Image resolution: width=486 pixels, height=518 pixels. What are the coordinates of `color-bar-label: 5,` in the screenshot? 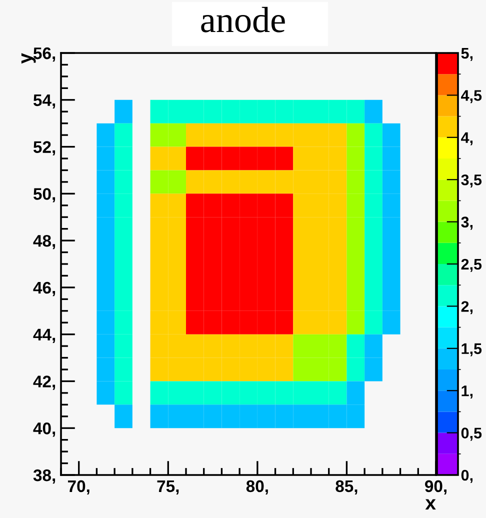 It's located at (466, 54).